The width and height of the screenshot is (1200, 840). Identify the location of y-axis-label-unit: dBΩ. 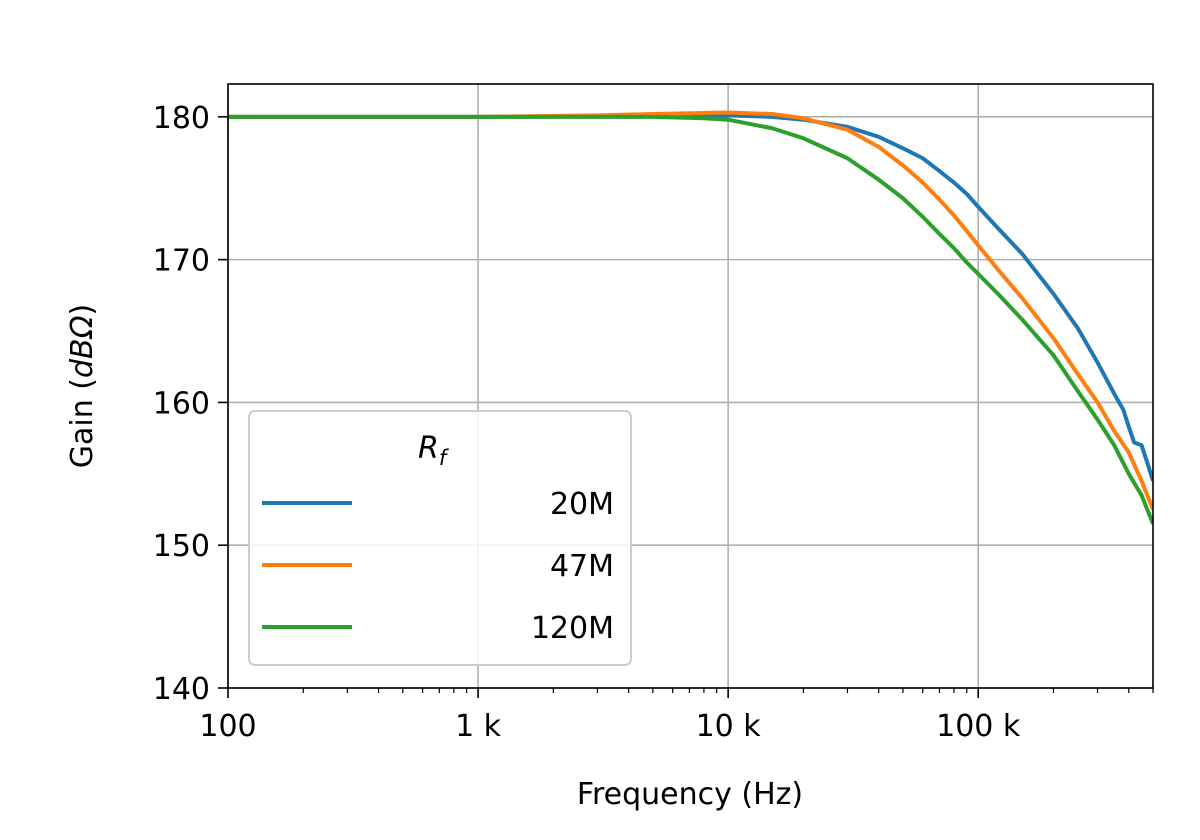
(82, 346).